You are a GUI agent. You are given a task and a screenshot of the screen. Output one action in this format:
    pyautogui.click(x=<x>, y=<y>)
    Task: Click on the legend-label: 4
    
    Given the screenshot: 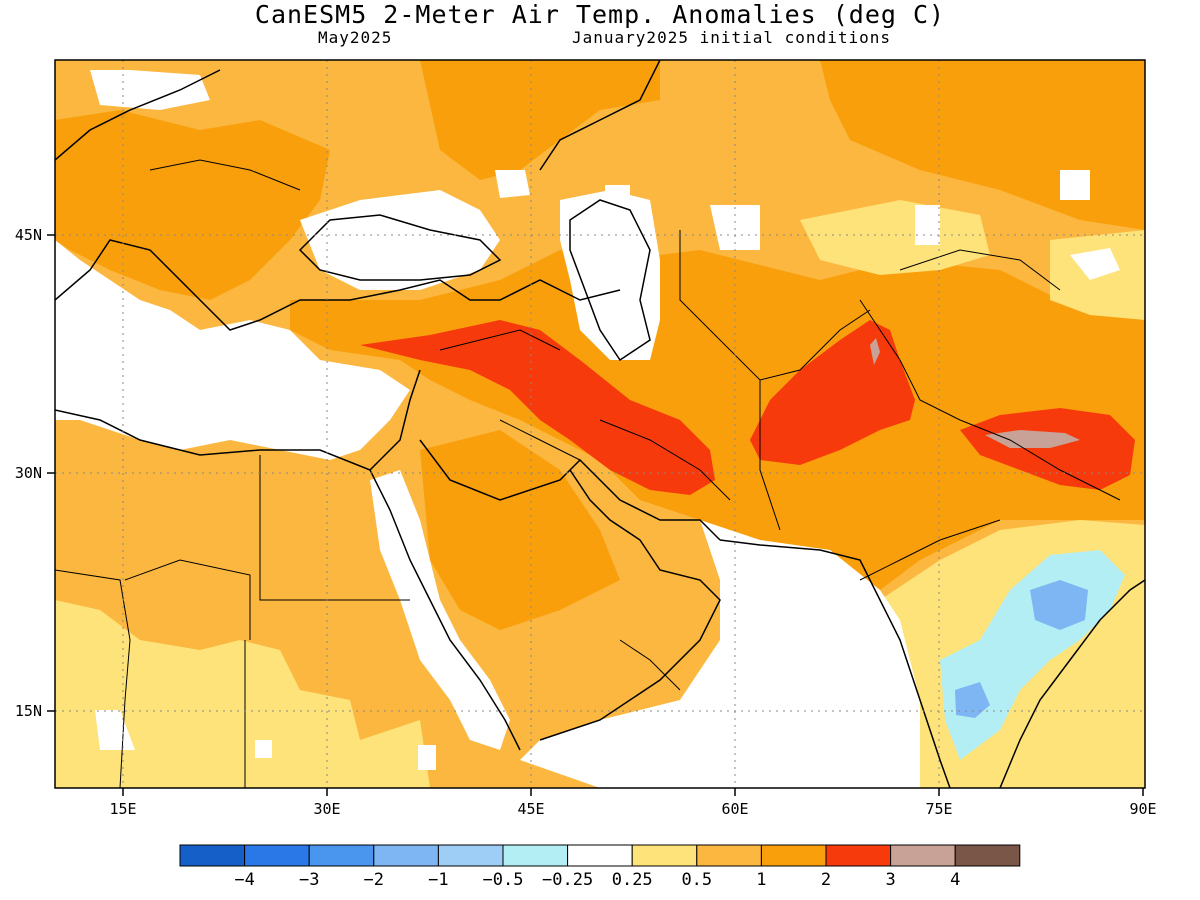 What is the action you would take?
    pyautogui.click(x=955, y=880)
    